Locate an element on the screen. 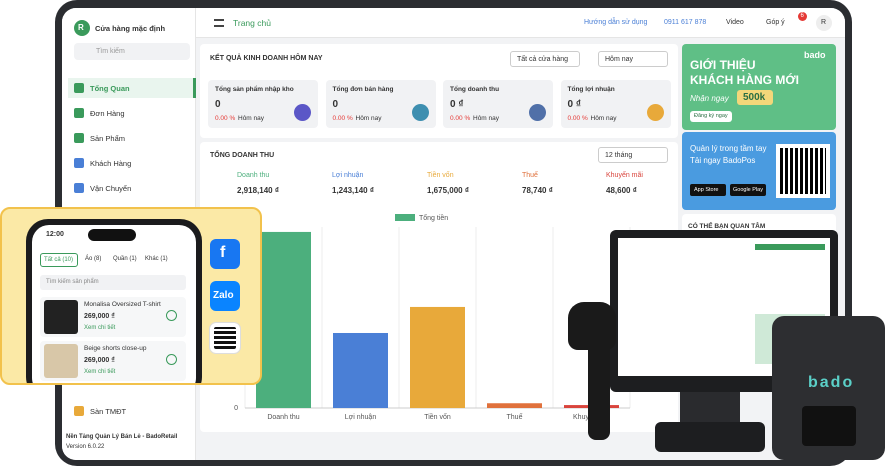 This screenshot has height=466, width=889. kpi-card: Tổng đơn bán hàng 0 0.00 % Hôm nay is located at coordinates (380, 104).